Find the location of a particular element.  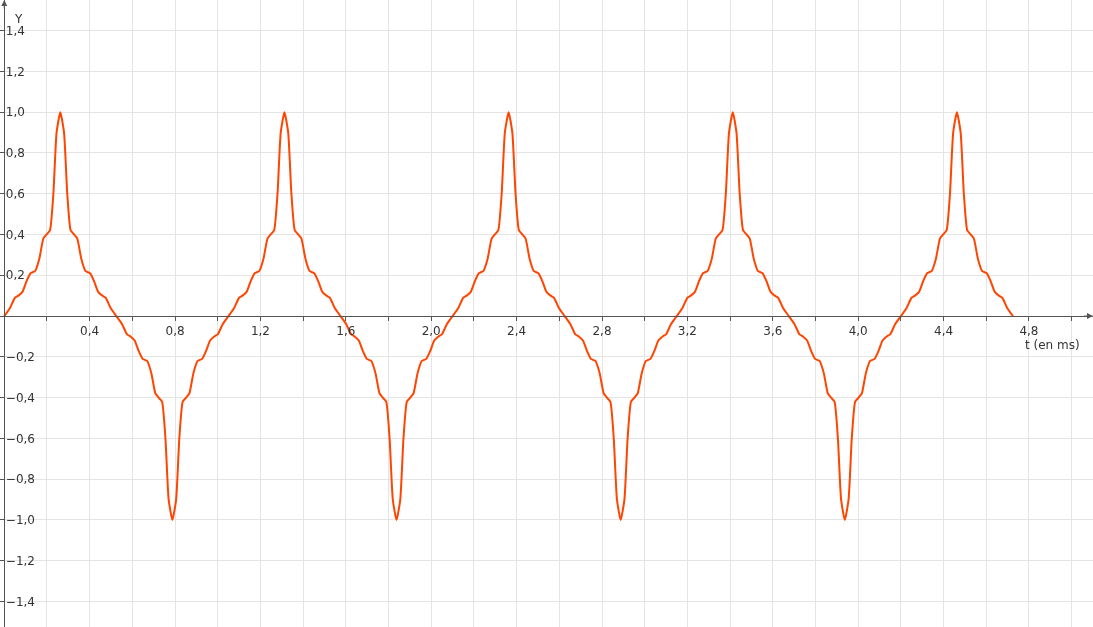

x-tick-label: 0,4 is located at coordinates (90, 331).